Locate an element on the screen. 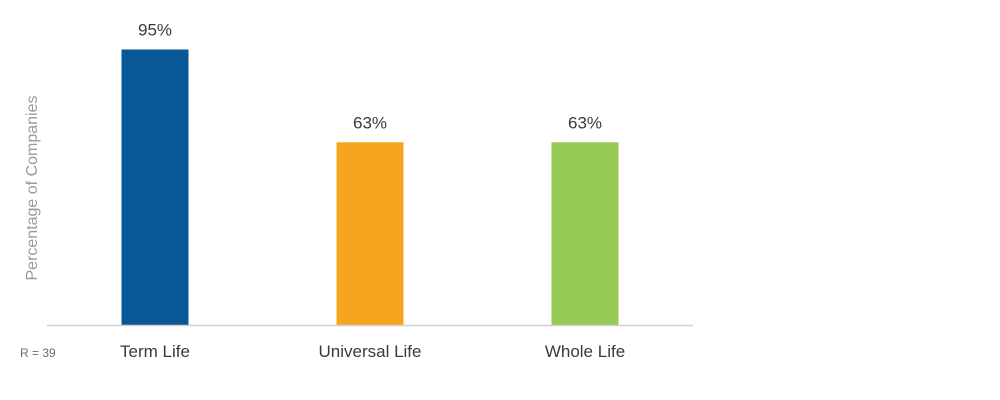 The height and width of the screenshot is (400, 1000). data-label-term-life: 95% is located at coordinates (155, 30).